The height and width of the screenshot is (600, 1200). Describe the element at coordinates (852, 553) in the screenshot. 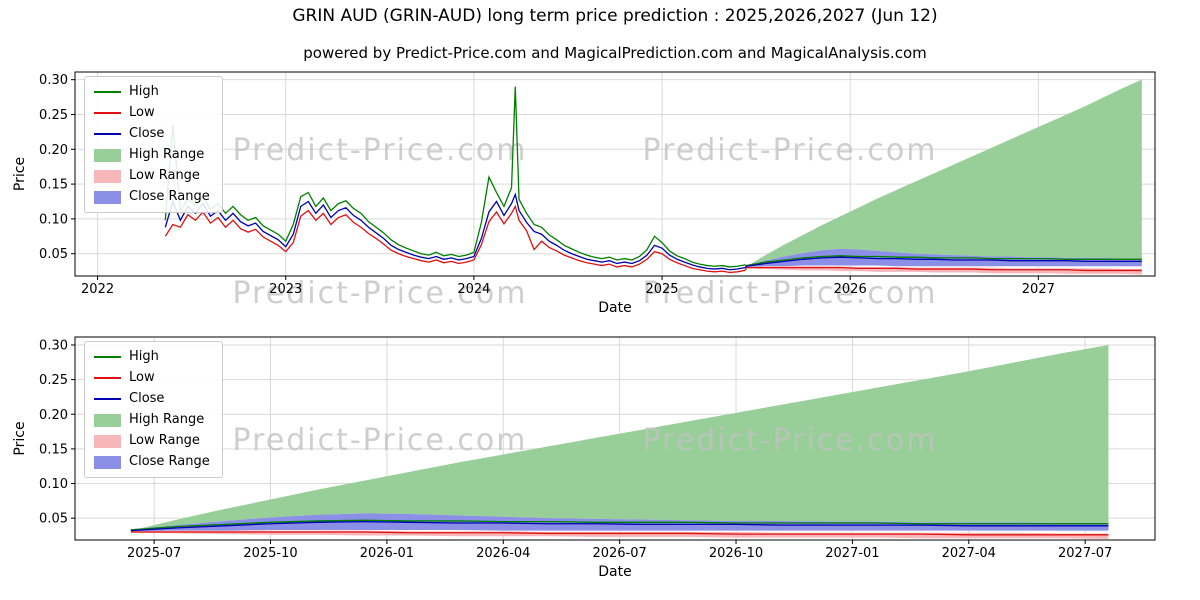

I see `x-tick-label: 2027-01` at that location.